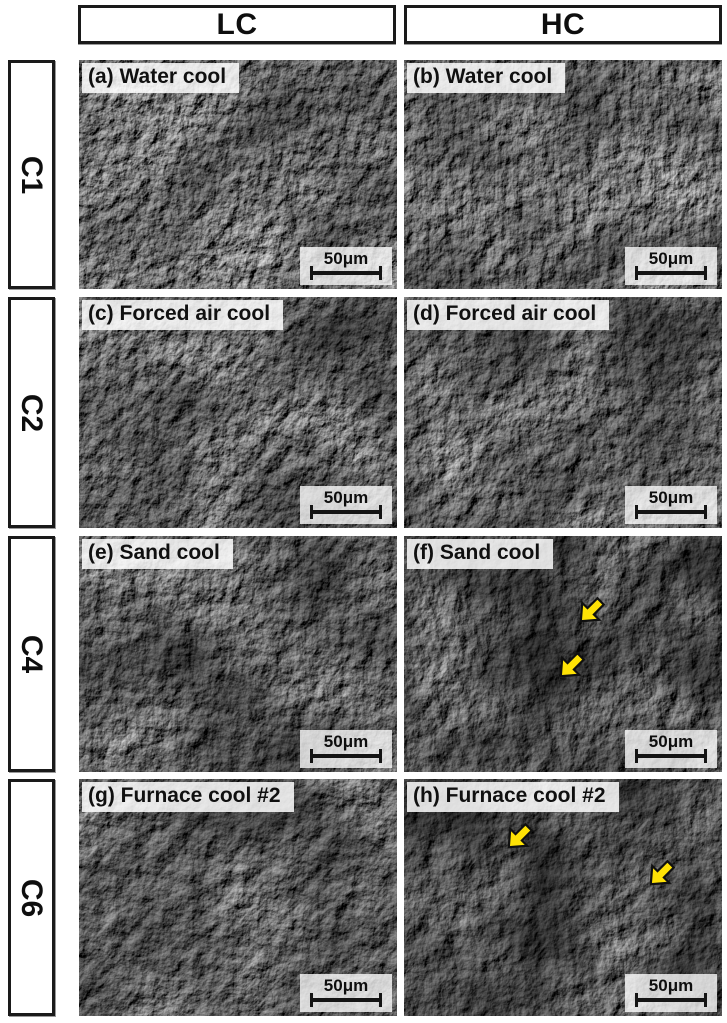  I want to click on column-header-hc: HC, so click(563, 24).